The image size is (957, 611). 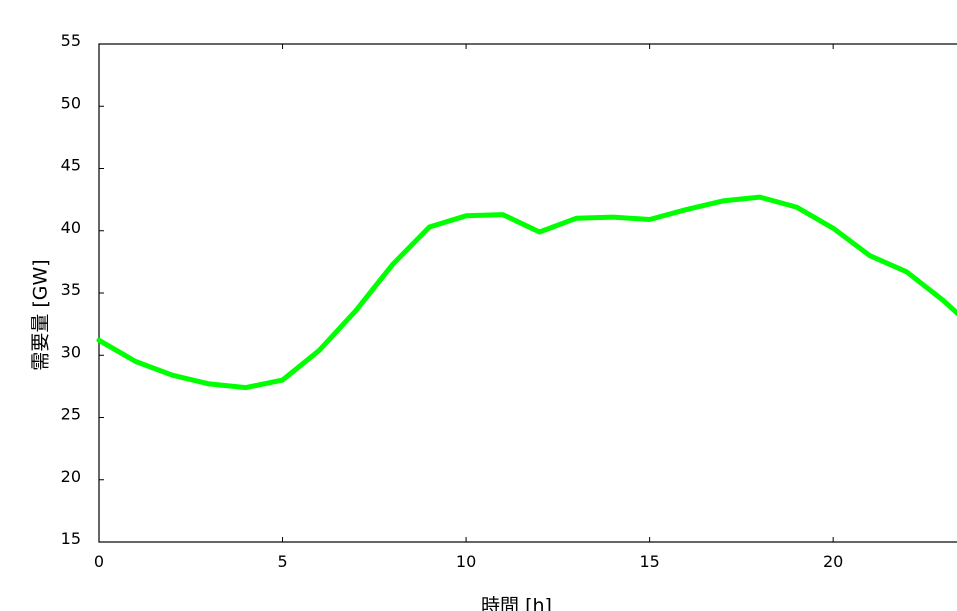 What do you see at coordinates (71, 227) in the screenshot?
I see `y-tick-label: 40` at bounding box center [71, 227].